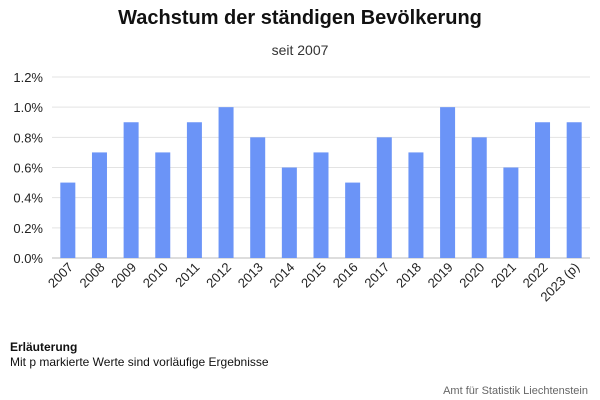  I want to click on bar-2011, so click(194, 190).